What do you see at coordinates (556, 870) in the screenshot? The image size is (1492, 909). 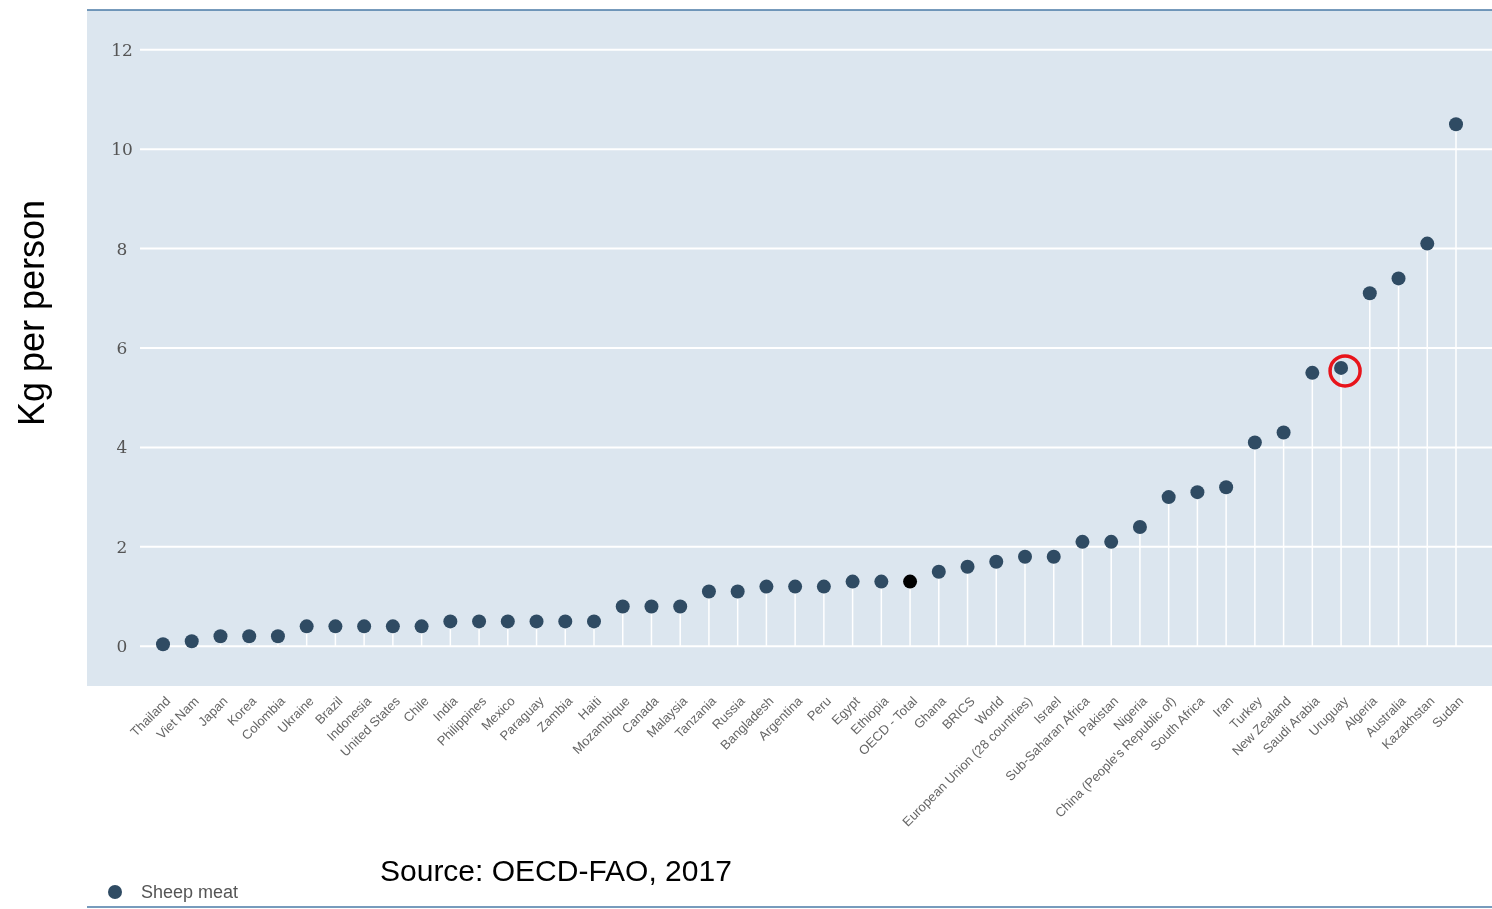 I see `source-note: Source: OECD-FAO, 2017` at bounding box center [556, 870].